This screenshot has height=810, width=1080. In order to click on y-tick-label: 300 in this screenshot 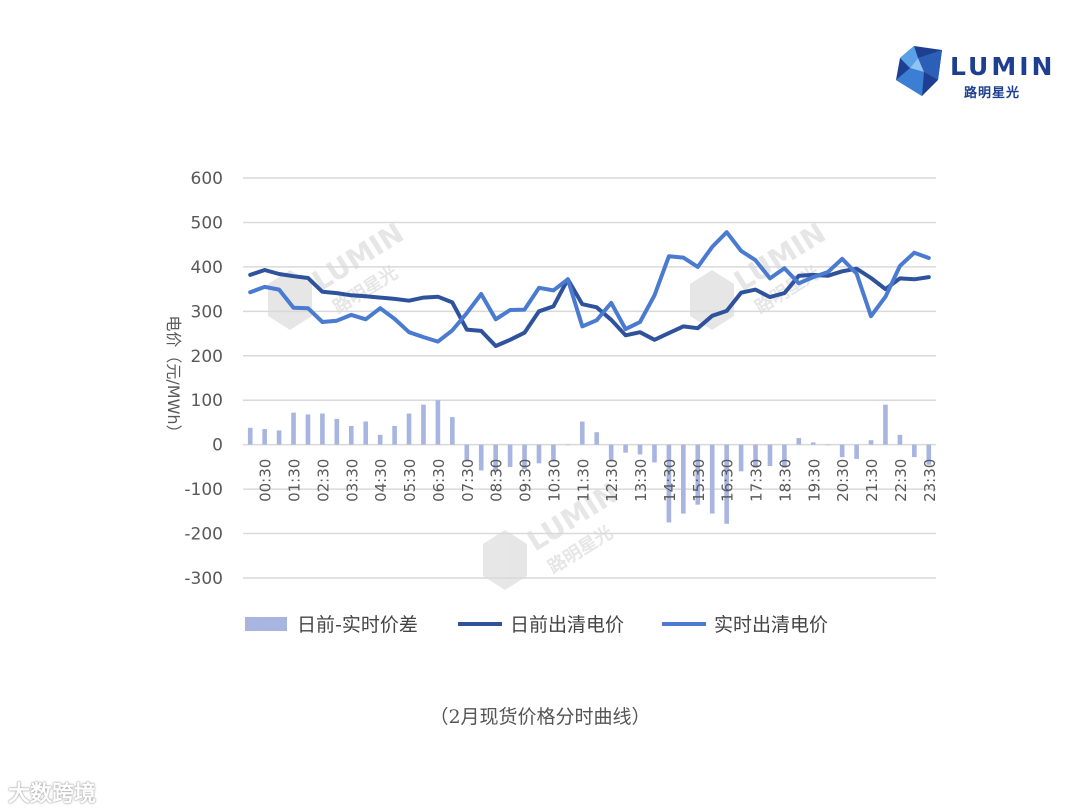, I will do `click(207, 312)`.